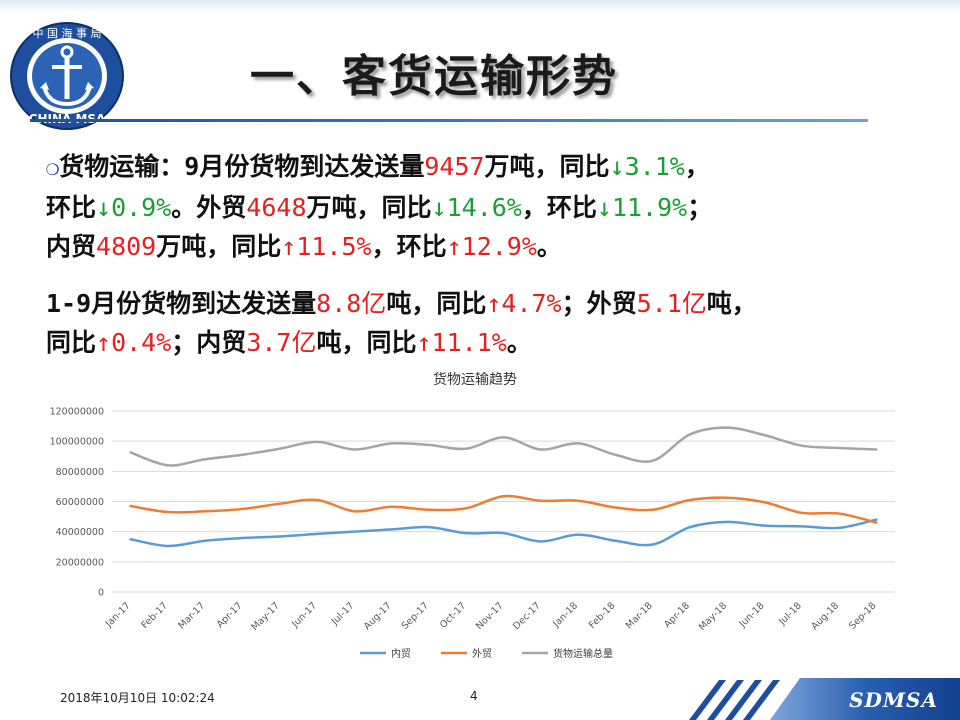 This screenshot has height=720, width=960. I want to click on pct-value: 11.5%, so click(334, 246).